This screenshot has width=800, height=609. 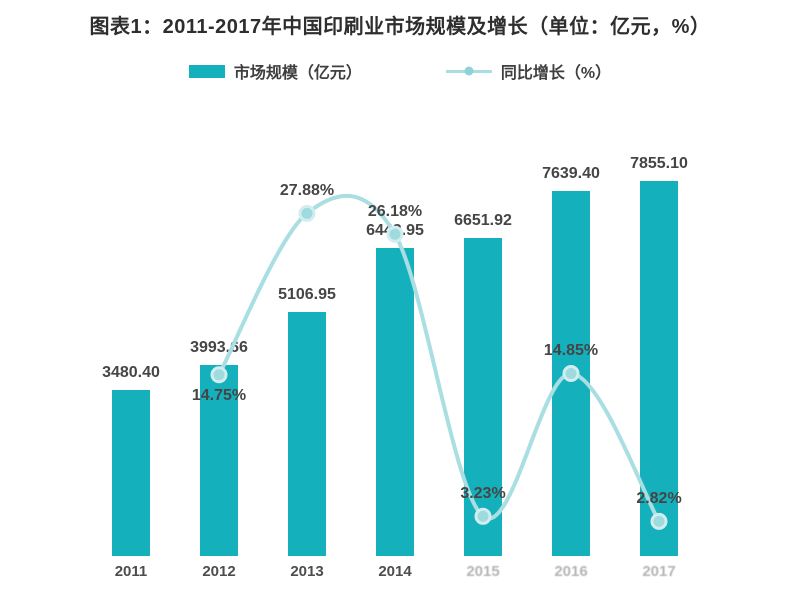 I want to click on legend: 市场规模（亿元） 同比增长（%）, so click(x=400, y=71).